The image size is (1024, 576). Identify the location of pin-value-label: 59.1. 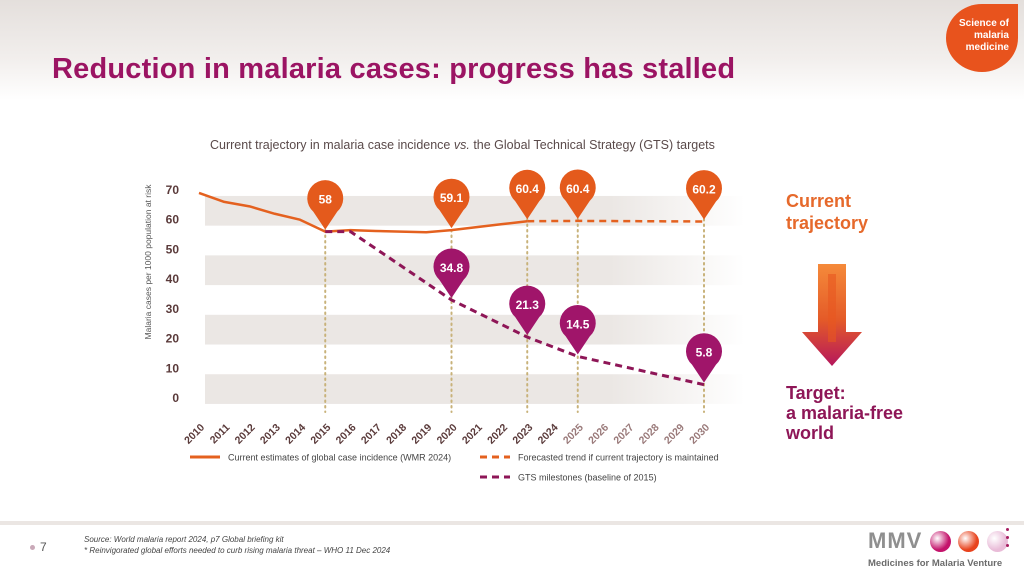
(452, 198).